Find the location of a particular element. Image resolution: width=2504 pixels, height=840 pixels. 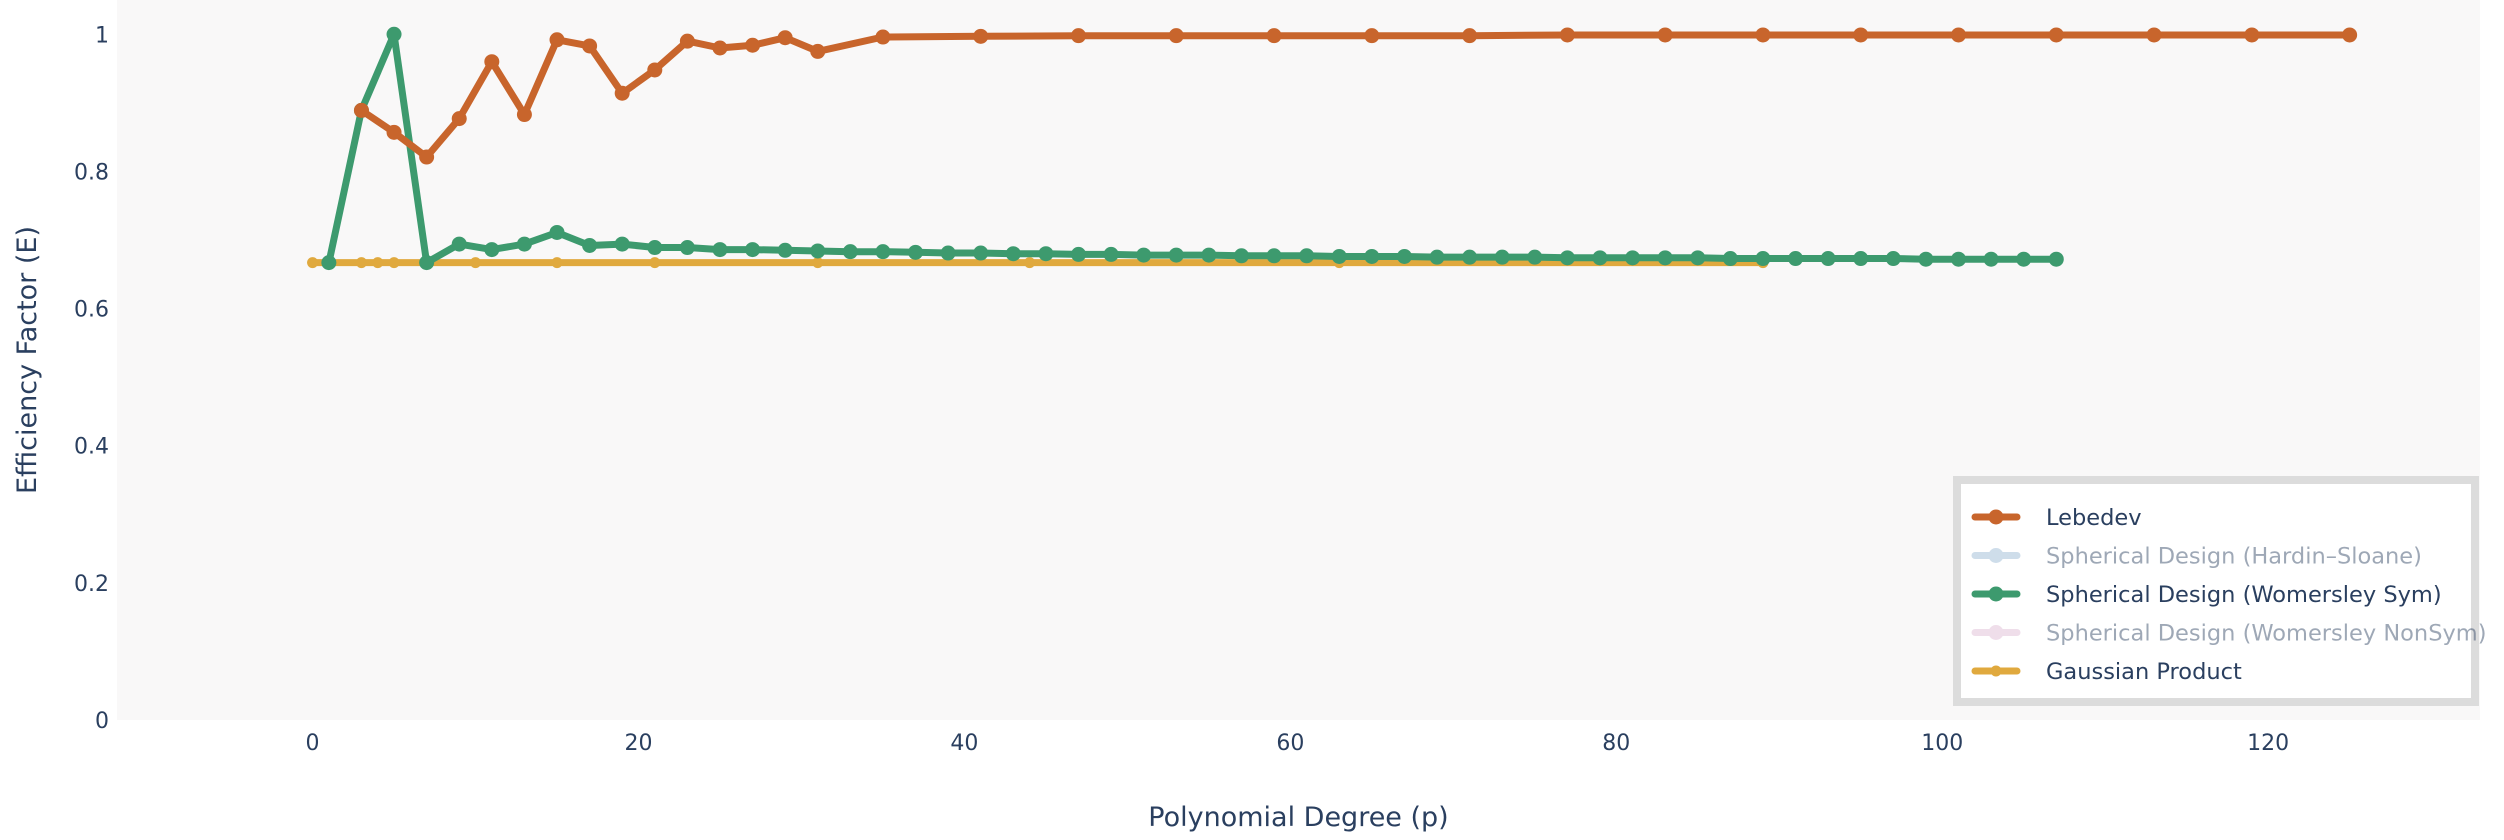

x-tick-label: 40 is located at coordinates (964, 743).